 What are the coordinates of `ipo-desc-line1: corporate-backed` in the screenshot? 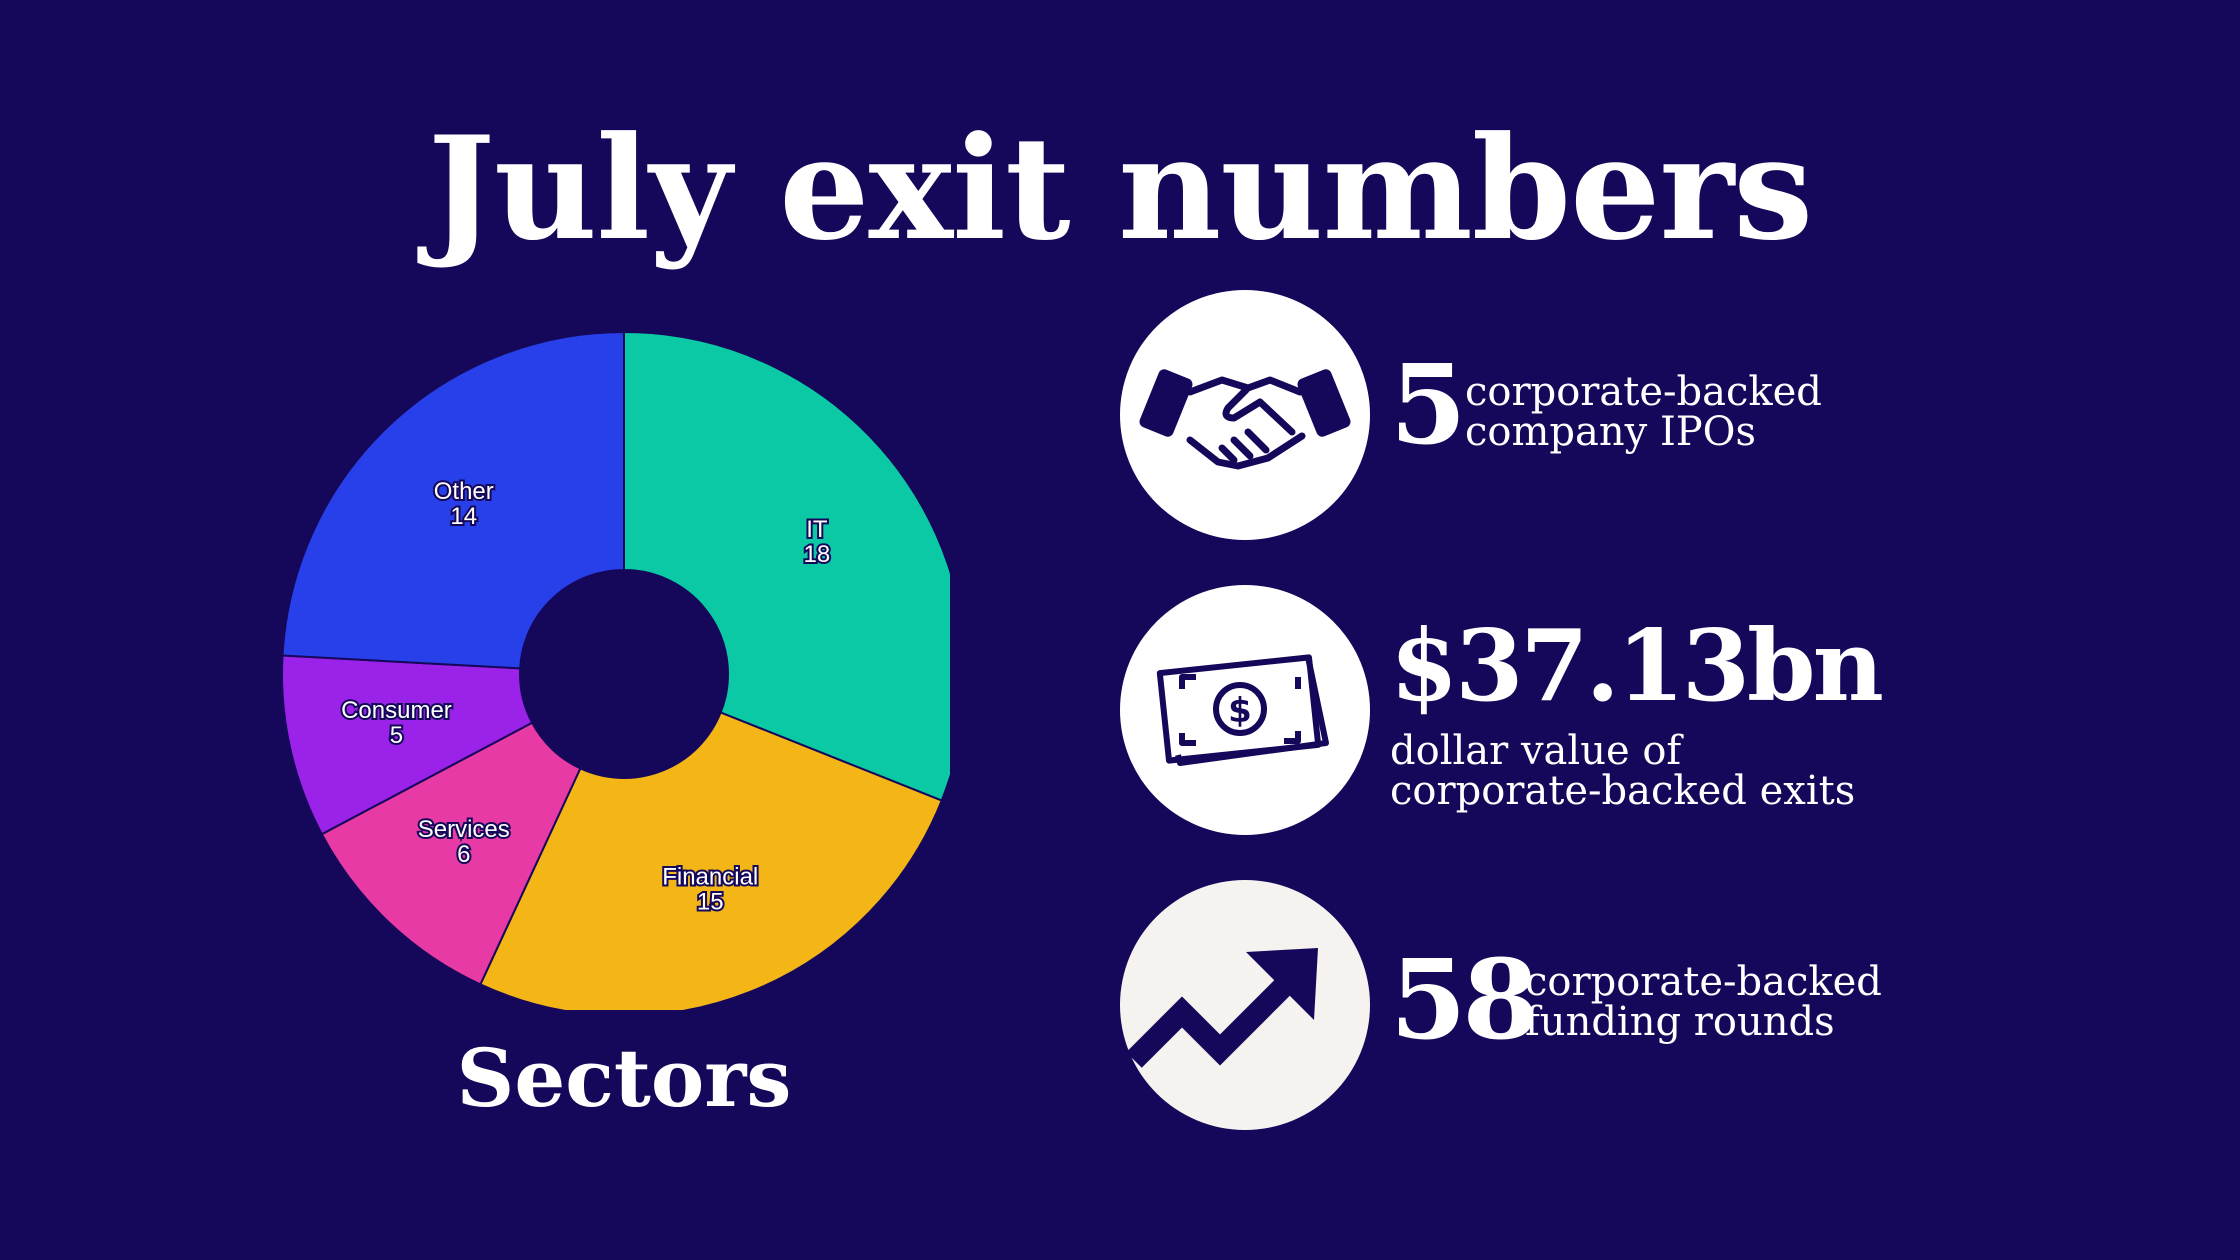 It's located at (1643, 392).